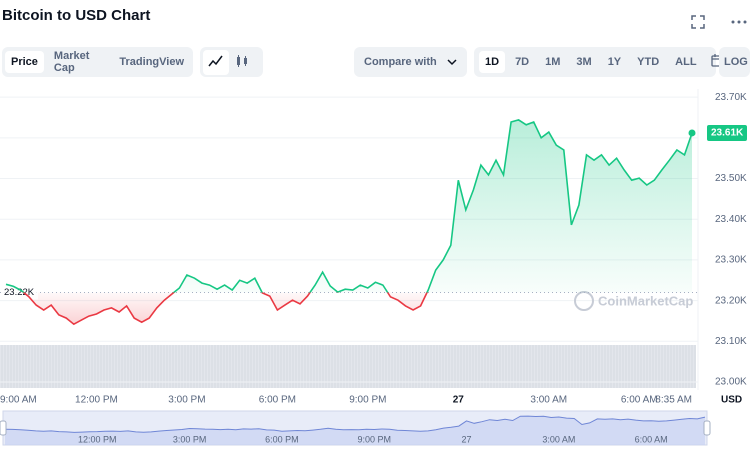  Describe the element at coordinates (731, 341) in the screenshot. I see `y-tick-label: 23.10K` at that location.